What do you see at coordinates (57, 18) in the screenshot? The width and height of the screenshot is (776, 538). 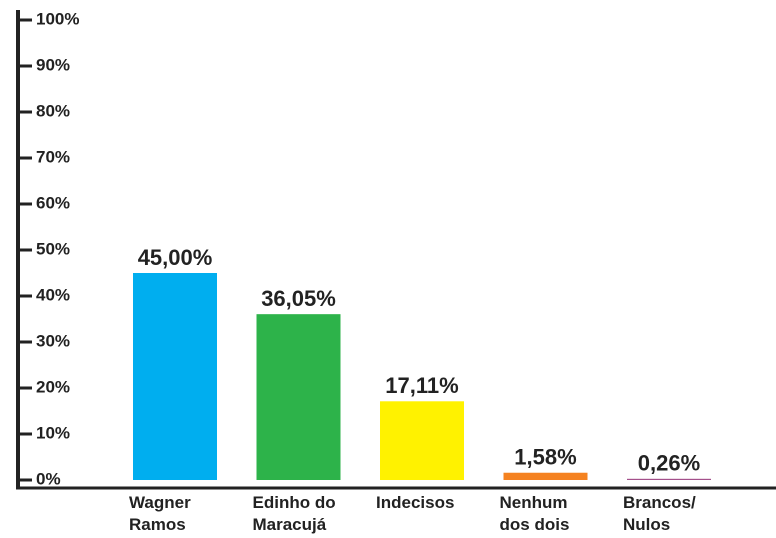 I see `y-tick-label: 100%` at bounding box center [57, 18].